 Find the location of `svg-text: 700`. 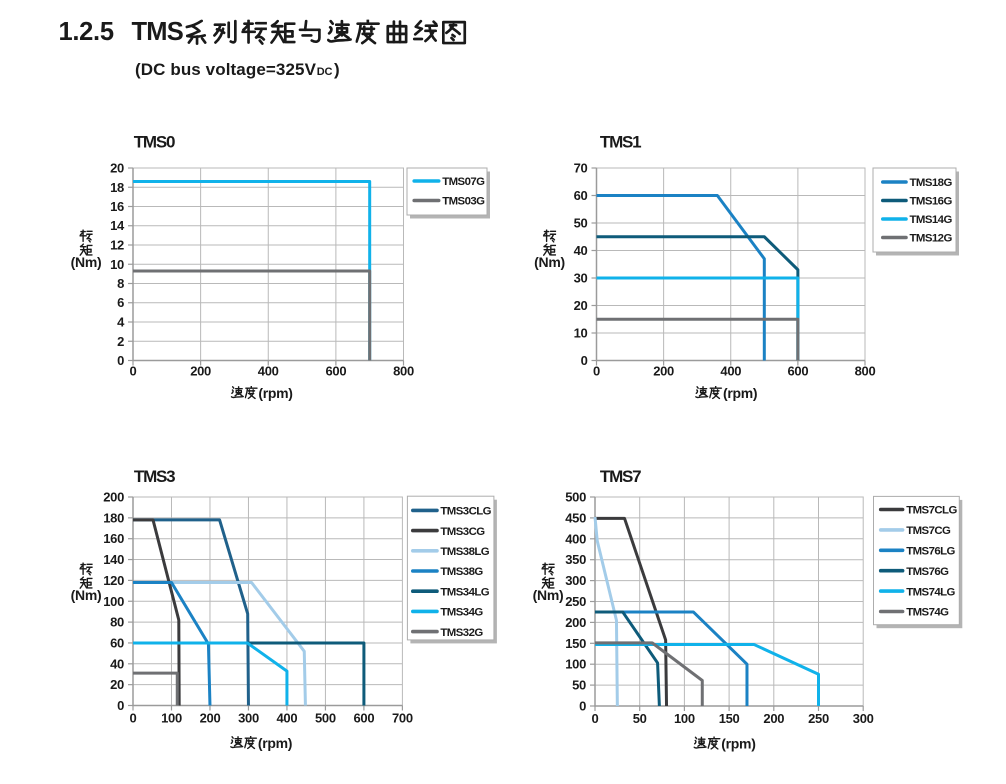

svg-text: 700 is located at coordinates (402, 718).